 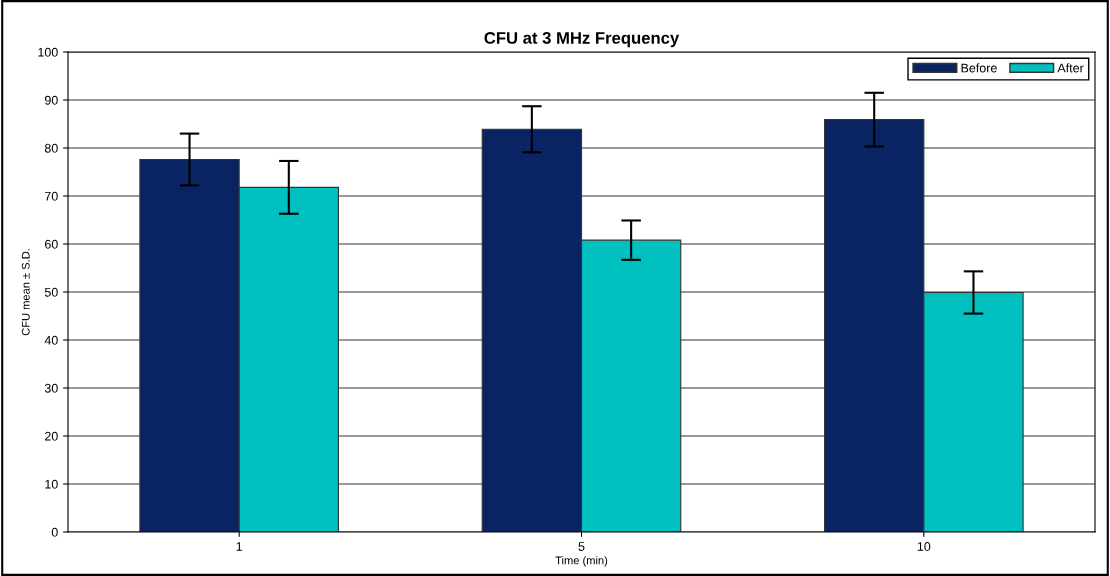 What do you see at coordinates (924, 546) in the screenshot?
I see `x-tick-label: 10` at bounding box center [924, 546].